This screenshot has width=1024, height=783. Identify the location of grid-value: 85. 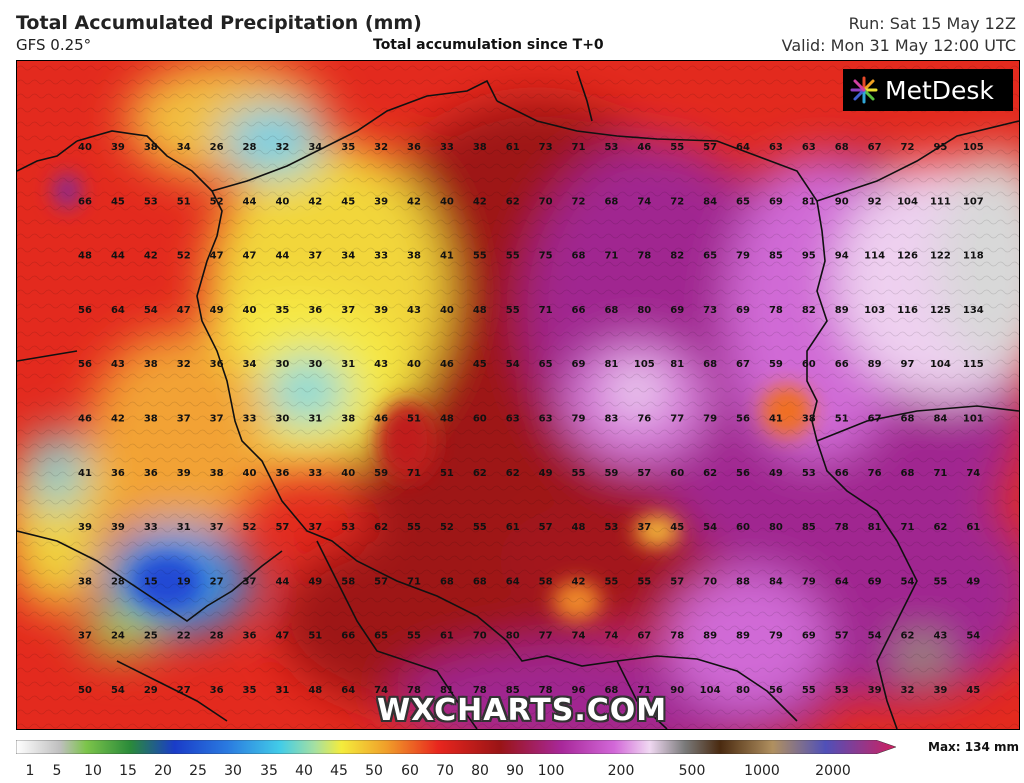
(776, 256).